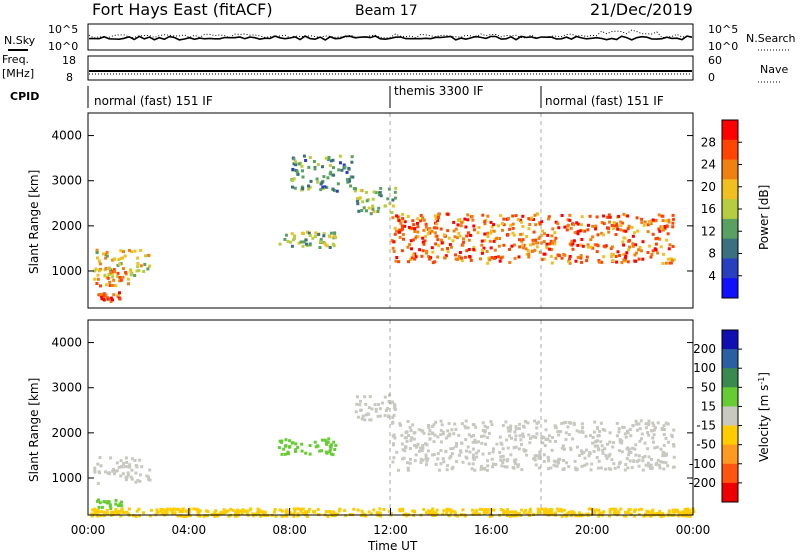  Describe the element at coordinates (708, 231) in the screenshot. I see `power-colorbar-tick-label: 12` at that location.